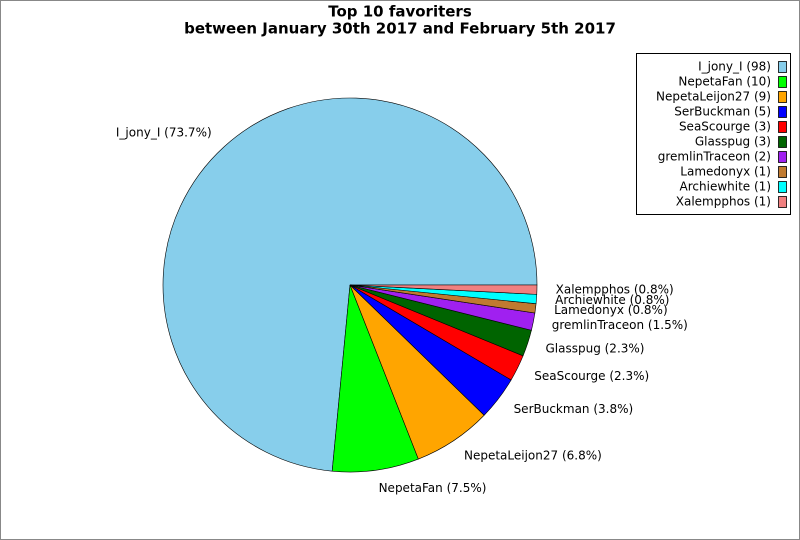 The width and height of the screenshot is (800, 540). Describe the element at coordinates (723, 202) in the screenshot. I see `legend-label: Xalempphos (1)` at that location.